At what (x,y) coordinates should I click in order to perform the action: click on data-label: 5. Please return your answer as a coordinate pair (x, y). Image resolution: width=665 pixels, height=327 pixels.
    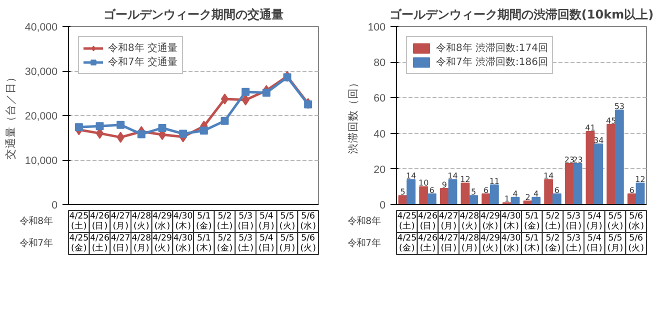
    Looking at the image, I should click on (473, 192).